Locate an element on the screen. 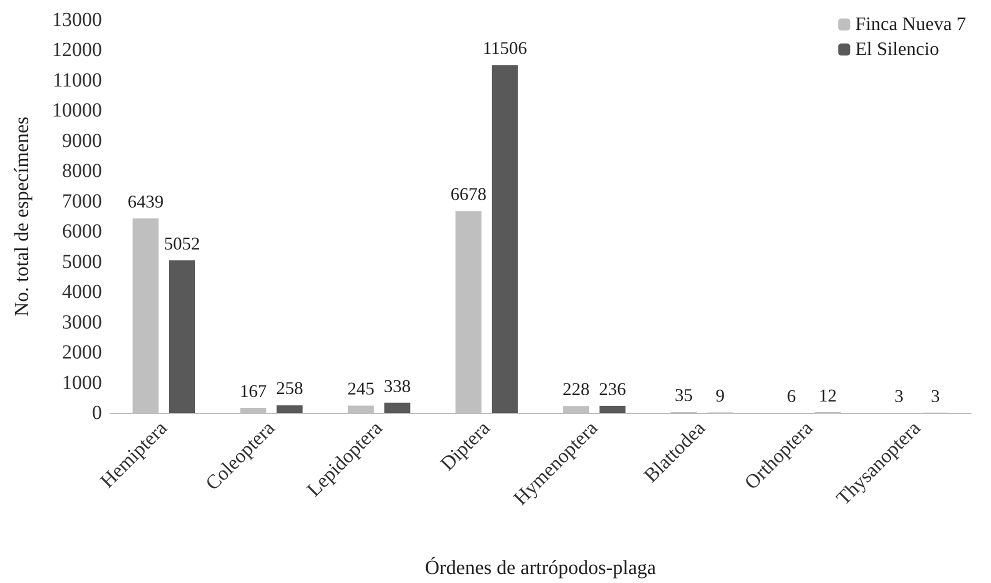 This screenshot has height=583, width=991. data-label: 12 is located at coordinates (827, 396).